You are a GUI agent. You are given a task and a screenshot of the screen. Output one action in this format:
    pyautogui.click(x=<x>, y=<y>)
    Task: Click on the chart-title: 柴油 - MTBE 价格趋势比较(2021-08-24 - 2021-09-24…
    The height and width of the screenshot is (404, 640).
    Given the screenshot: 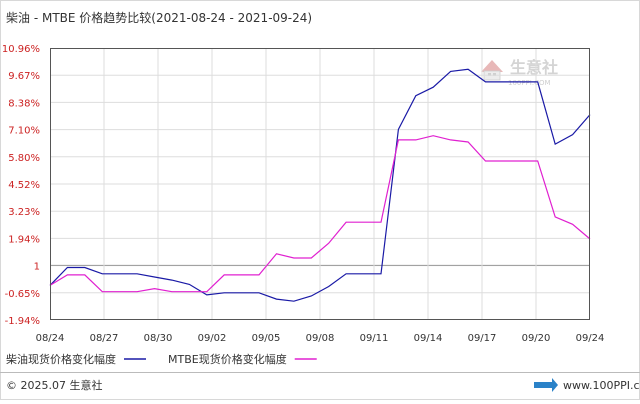 What is the action you would take?
    pyautogui.click(x=159, y=17)
    